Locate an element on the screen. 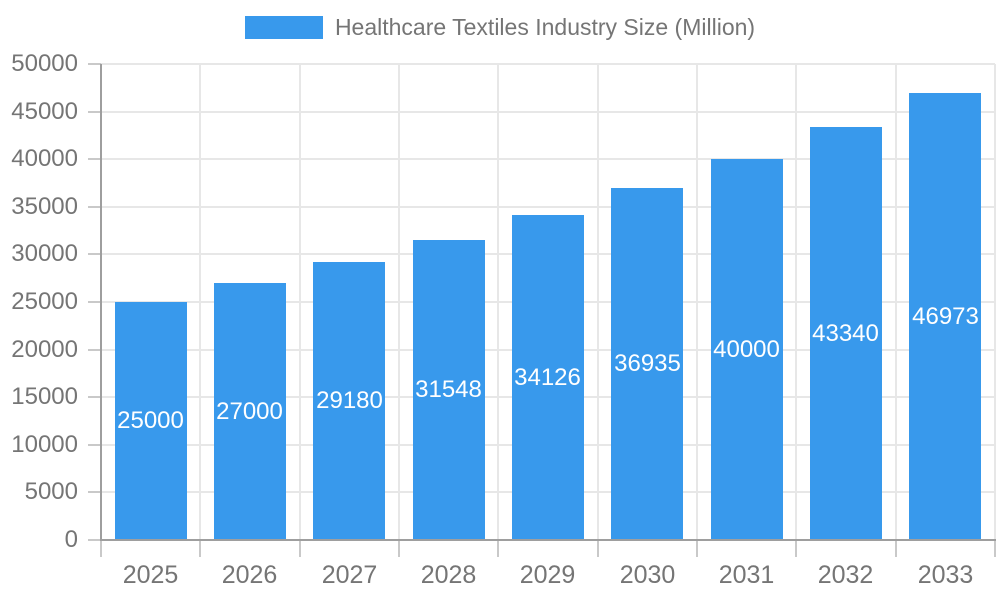 This screenshot has width=1000, height=600. bar-value-label: 25000 is located at coordinates (150, 420).